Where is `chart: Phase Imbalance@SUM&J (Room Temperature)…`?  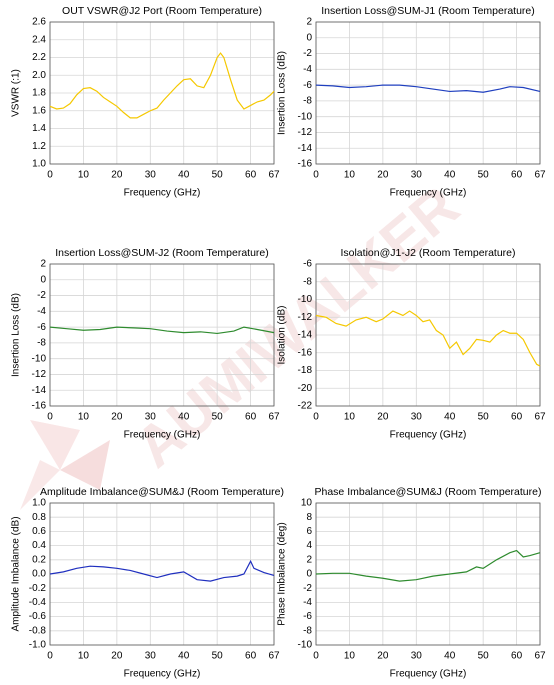 chart: Phase Imbalance@SUM&J (Room Temperature)… is located at coordinates (411, 583).